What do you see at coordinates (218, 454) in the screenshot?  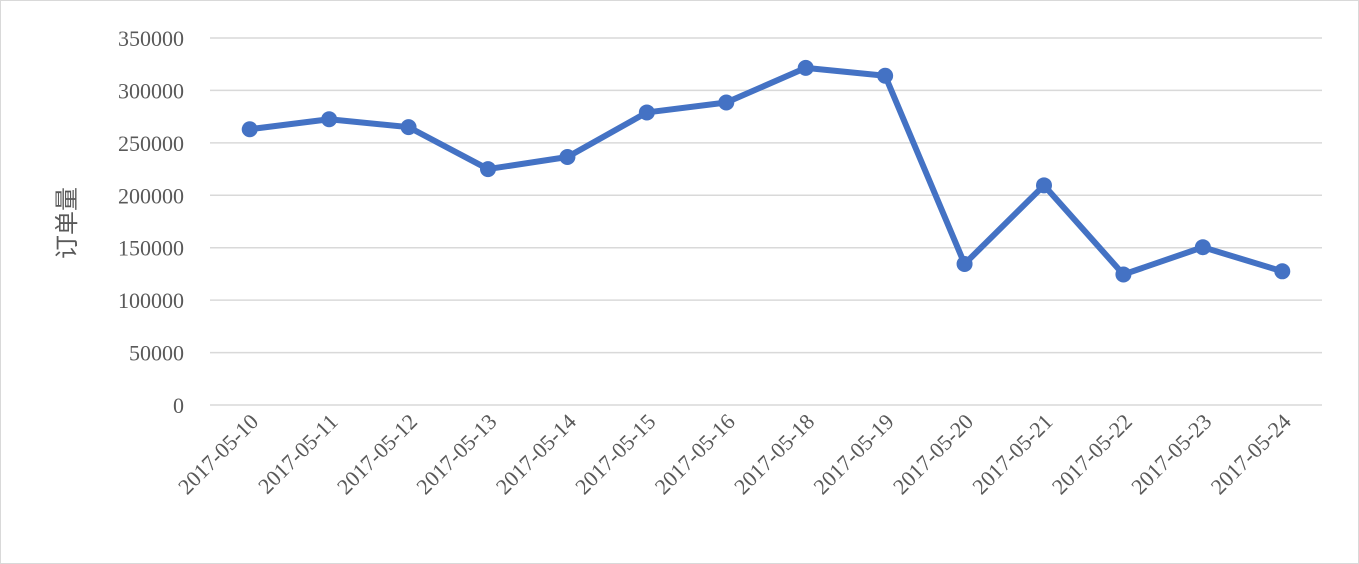 I see `x-tick-label: 2017-05-10` at bounding box center [218, 454].